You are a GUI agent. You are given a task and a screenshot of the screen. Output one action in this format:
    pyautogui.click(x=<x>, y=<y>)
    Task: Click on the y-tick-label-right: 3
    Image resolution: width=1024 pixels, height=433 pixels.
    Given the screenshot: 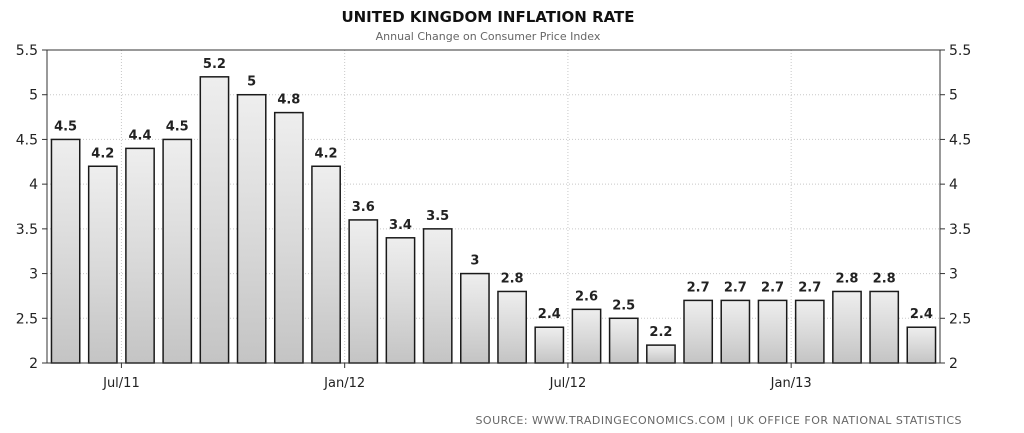 What is the action you would take?
    pyautogui.click(x=953, y=275)
    